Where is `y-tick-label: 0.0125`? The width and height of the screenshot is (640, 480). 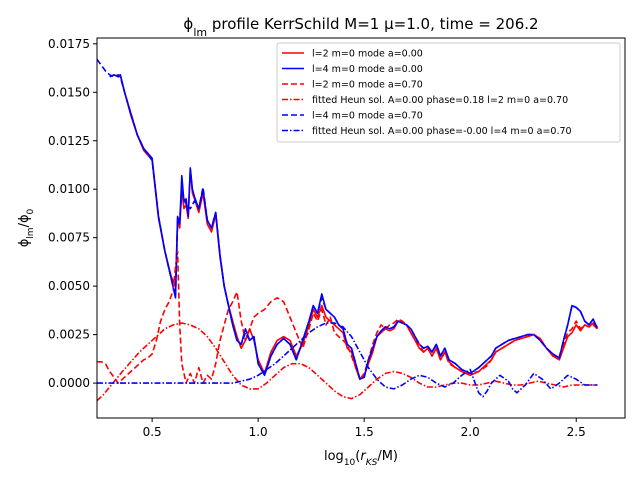
y-tick-label: 0.0125 is located at coordinates (69, 141).